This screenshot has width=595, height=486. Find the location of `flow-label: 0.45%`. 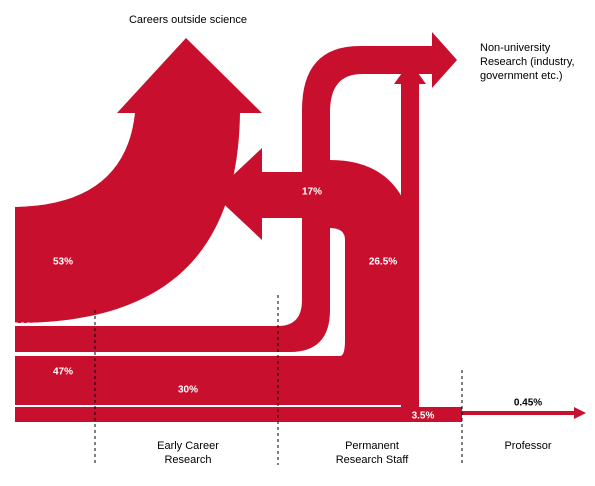

flow-label: 0.45% is located at coordinates (528, 403).